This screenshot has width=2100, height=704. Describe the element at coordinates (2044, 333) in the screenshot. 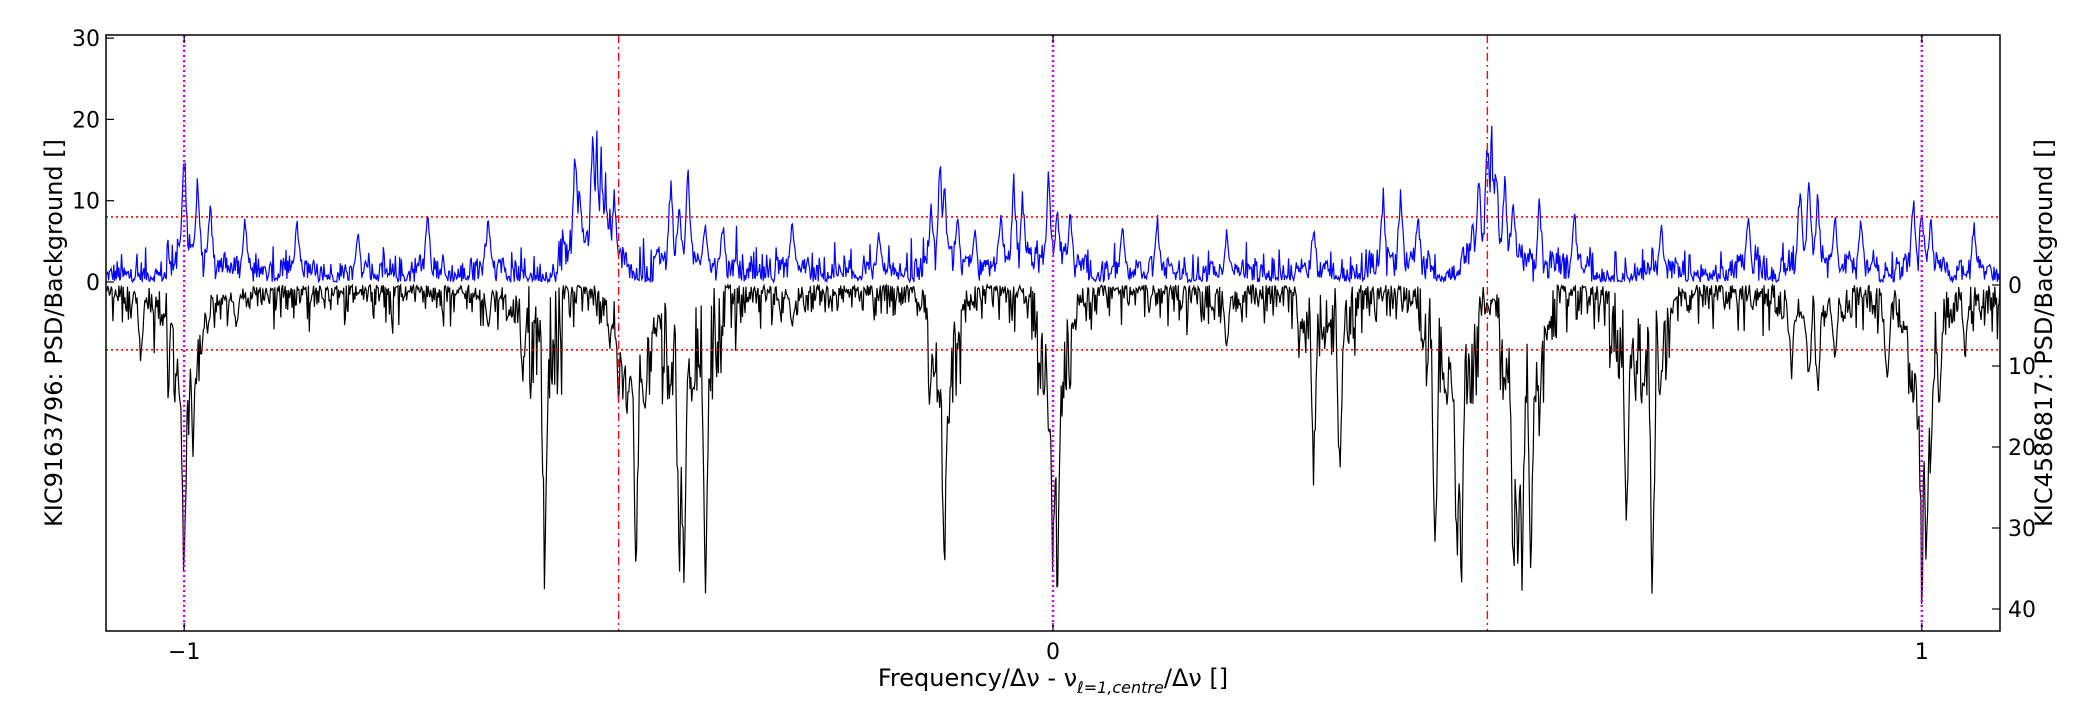

I see `y-axis-right-title: KIC4586817: PSD/Background []` at that location.